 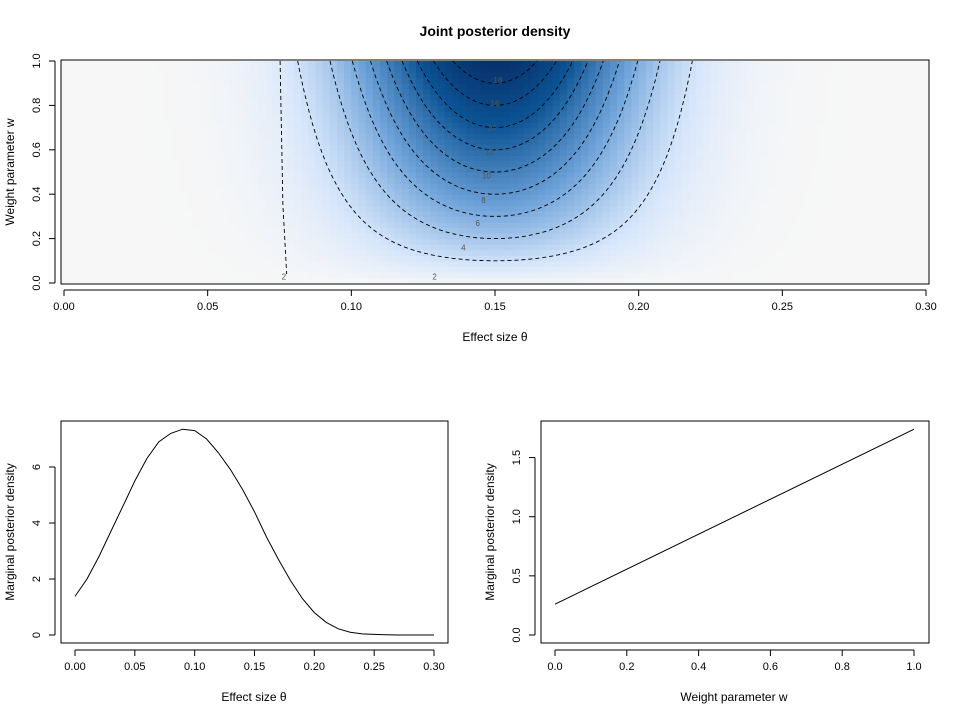 What do you see at coordinates (523, 546) in the screenshot?
I see `y-axis-bottom-right: 0.00.51.01.5` at bounding box center [523, 546].